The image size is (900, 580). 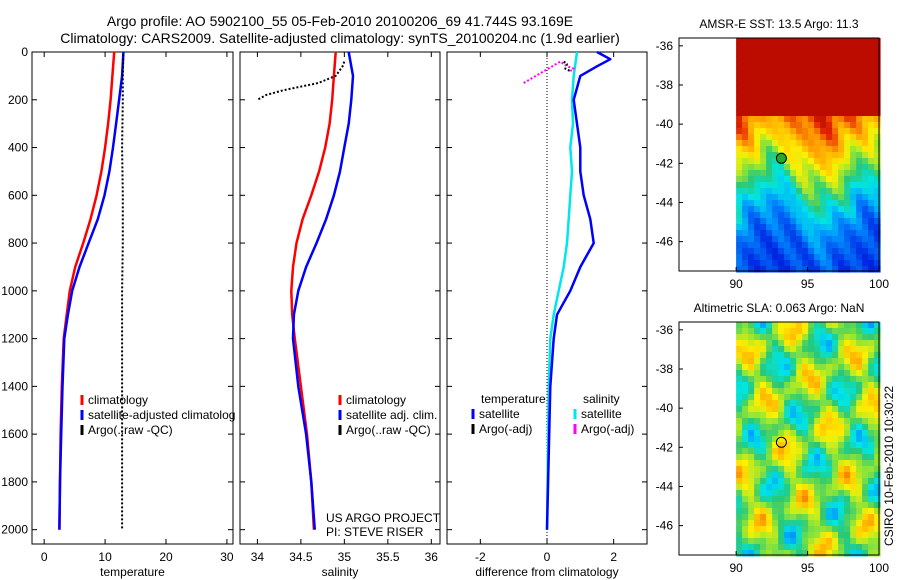 I want to click on map-1-ytick-label-1: -38, so click(x=665, y=85).